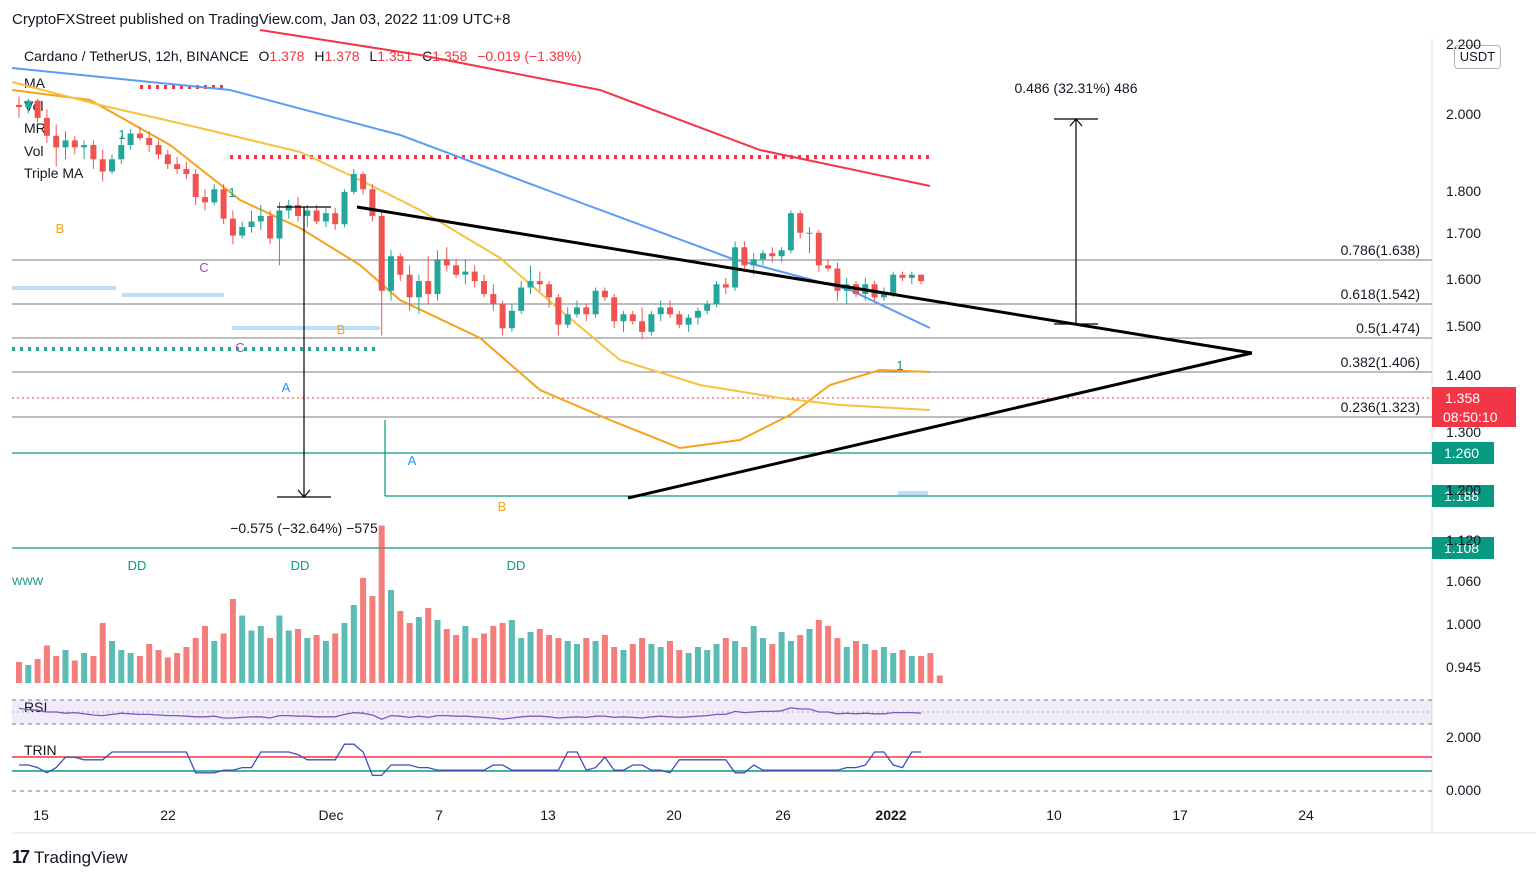 This screenshot has height=881, width=1536. What do you see at coordinates (34, 83) in the screenshot?
I see `indicator-ma: MA` at bounding box center [34, 83].